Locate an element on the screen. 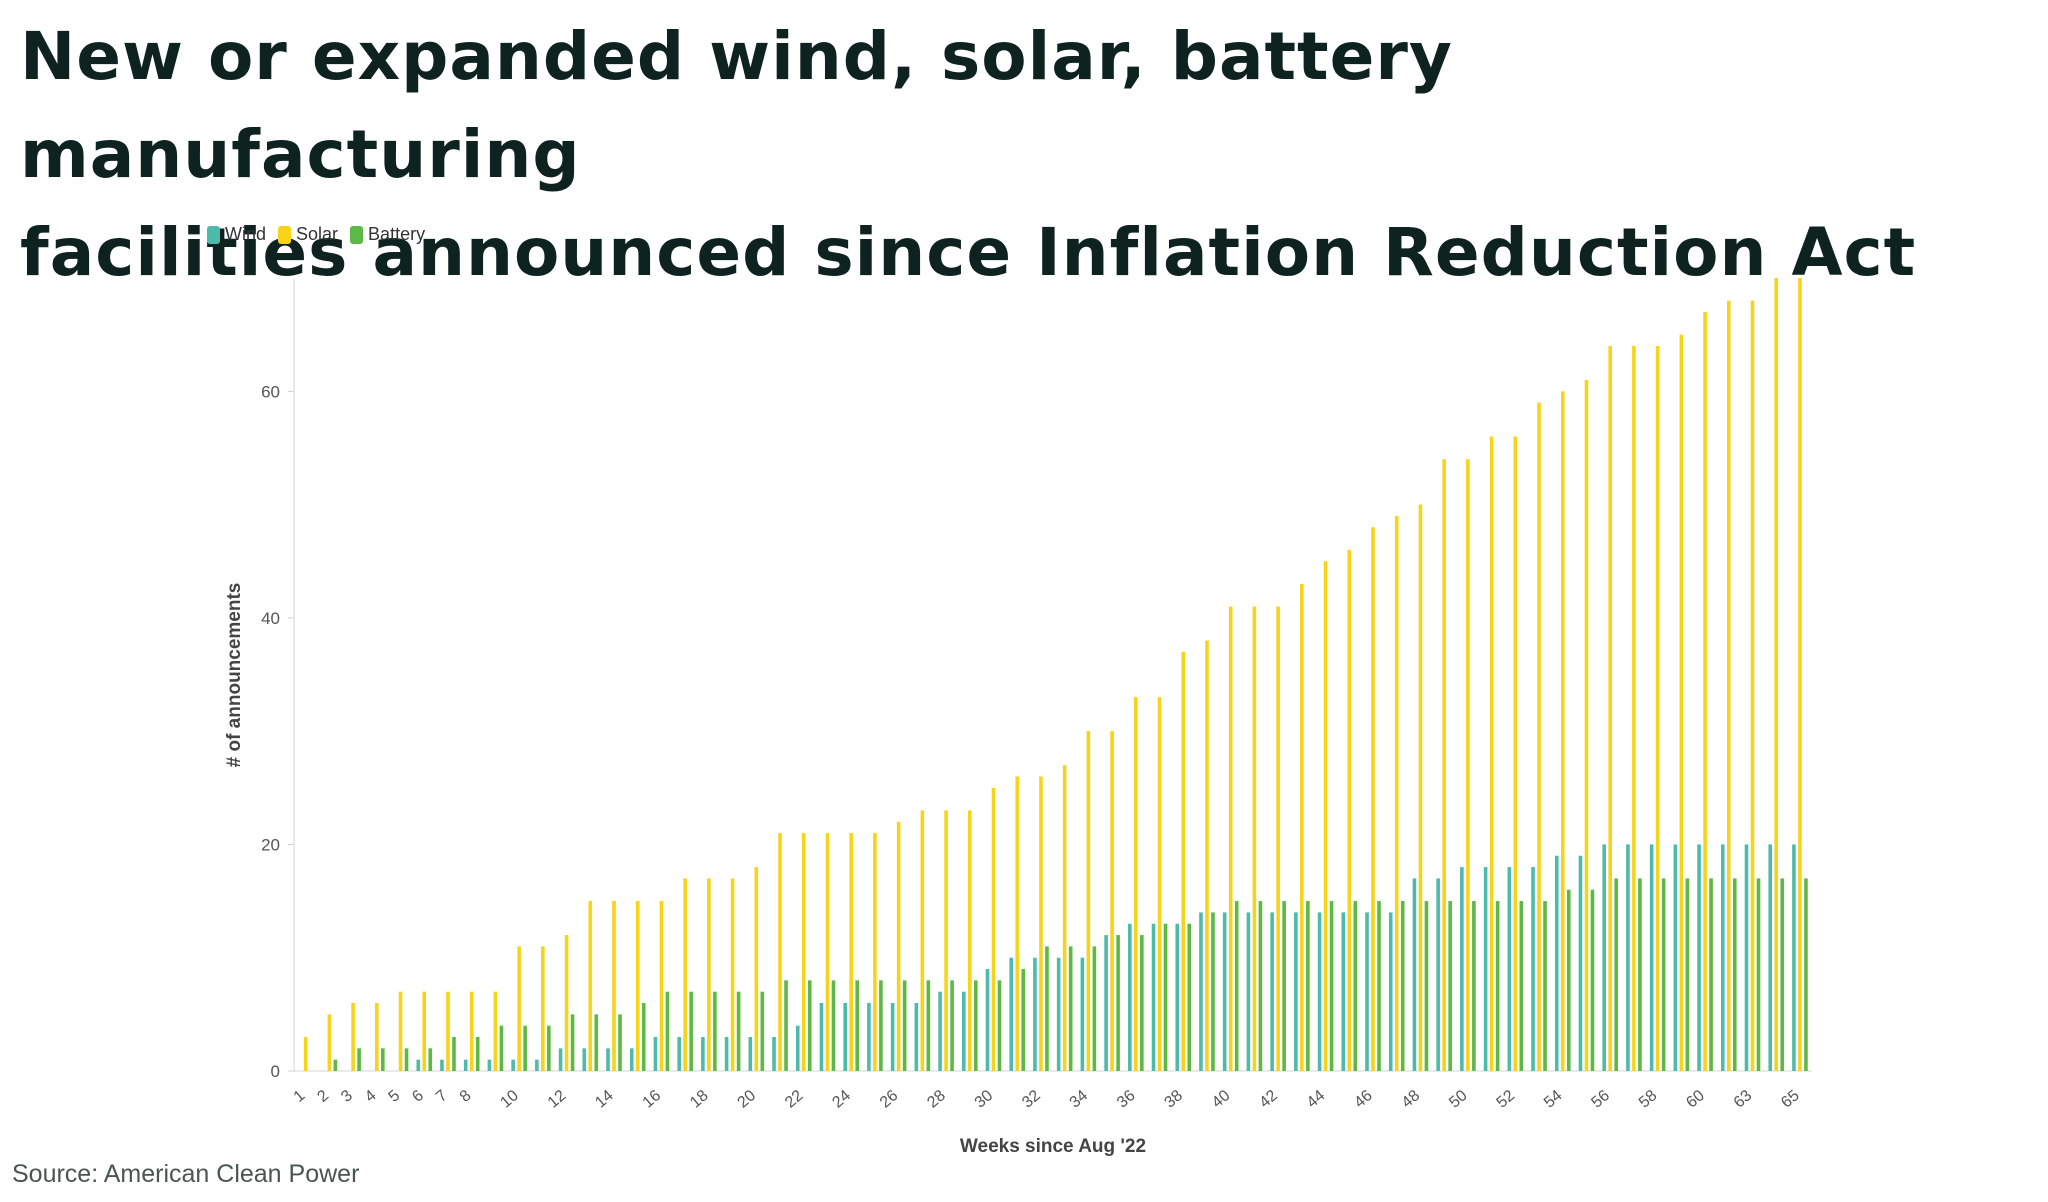 This screenshot has width=2048, height=1202. y-axis-title: # of announcements is located at coordinates (234, 675).